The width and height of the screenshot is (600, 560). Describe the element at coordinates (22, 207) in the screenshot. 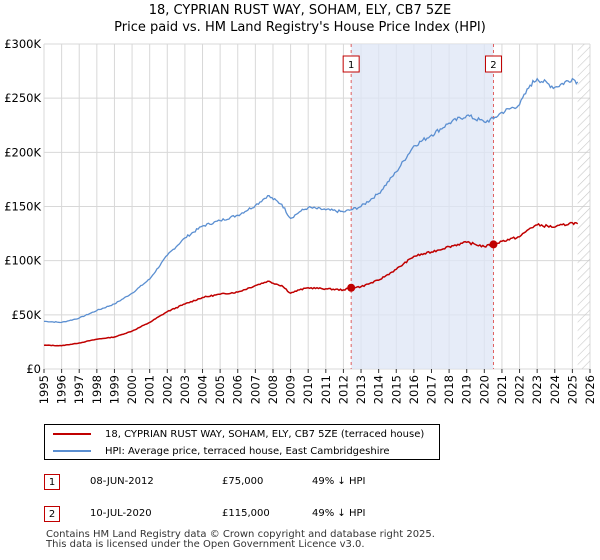

I see `y-tick-label: £150K` at that location.